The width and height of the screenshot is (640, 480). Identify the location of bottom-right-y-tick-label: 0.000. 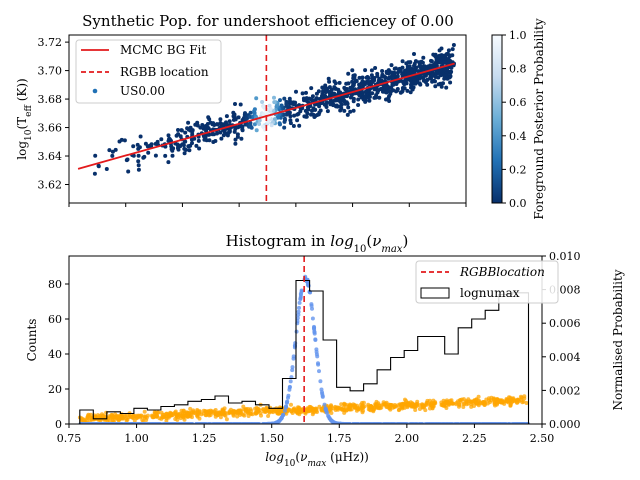
(565, 424).